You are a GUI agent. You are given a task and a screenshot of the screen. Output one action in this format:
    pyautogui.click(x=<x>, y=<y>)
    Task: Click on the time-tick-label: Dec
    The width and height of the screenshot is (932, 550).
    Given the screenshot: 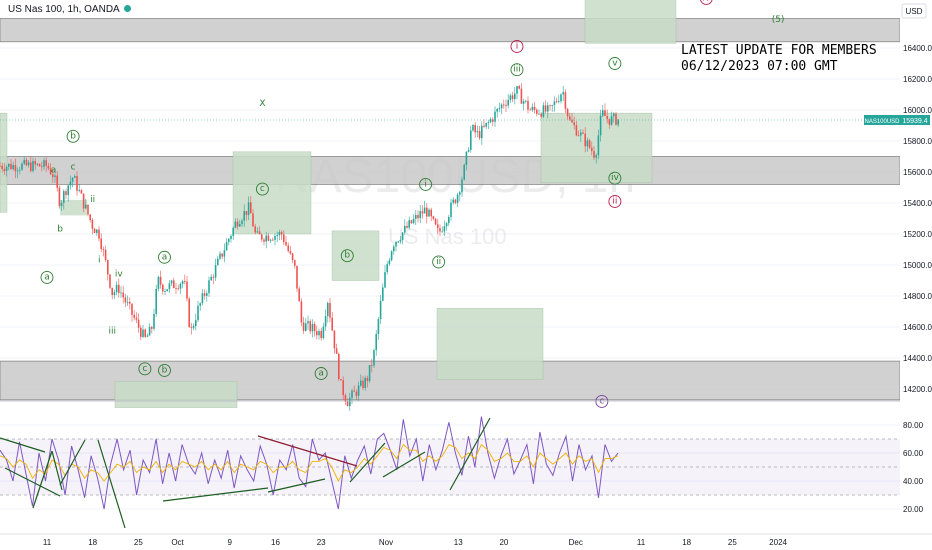 What is the action you would take?
    pyautogui.click(x=576, y=542)
    